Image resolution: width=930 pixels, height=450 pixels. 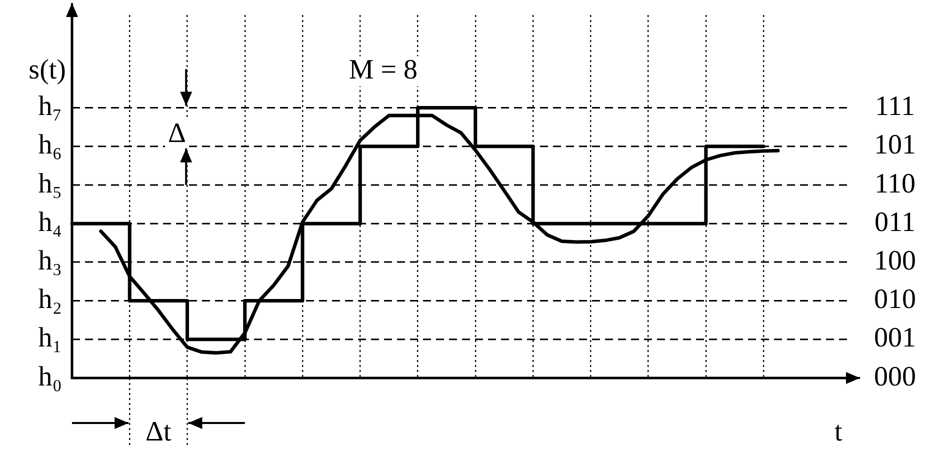 I want to click on text: 010, so click(x=895, y=300).